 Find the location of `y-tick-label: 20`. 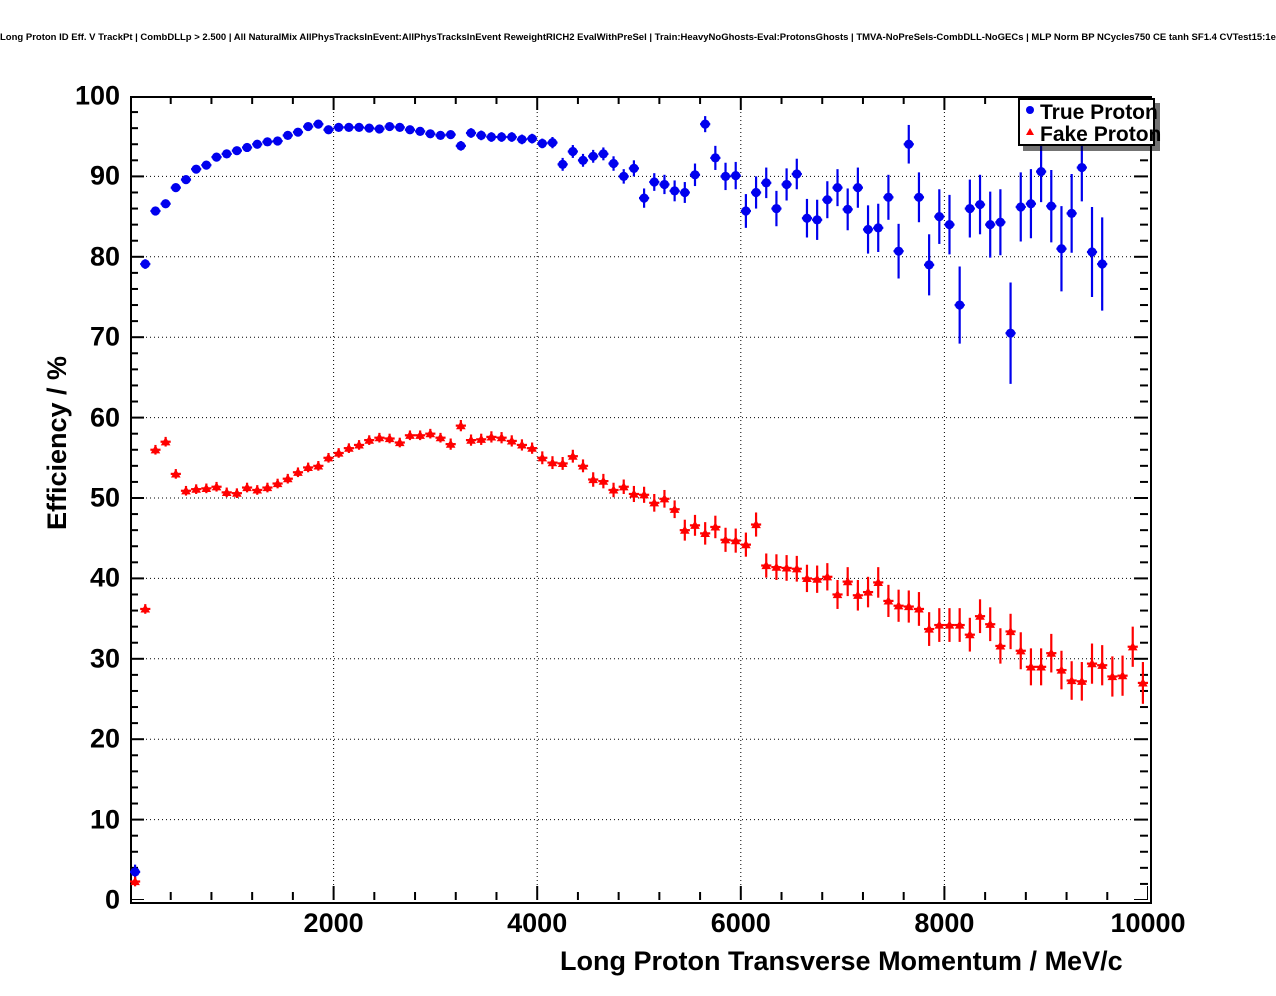

y-tick-label: 20 is located at coordinates (104, 738).